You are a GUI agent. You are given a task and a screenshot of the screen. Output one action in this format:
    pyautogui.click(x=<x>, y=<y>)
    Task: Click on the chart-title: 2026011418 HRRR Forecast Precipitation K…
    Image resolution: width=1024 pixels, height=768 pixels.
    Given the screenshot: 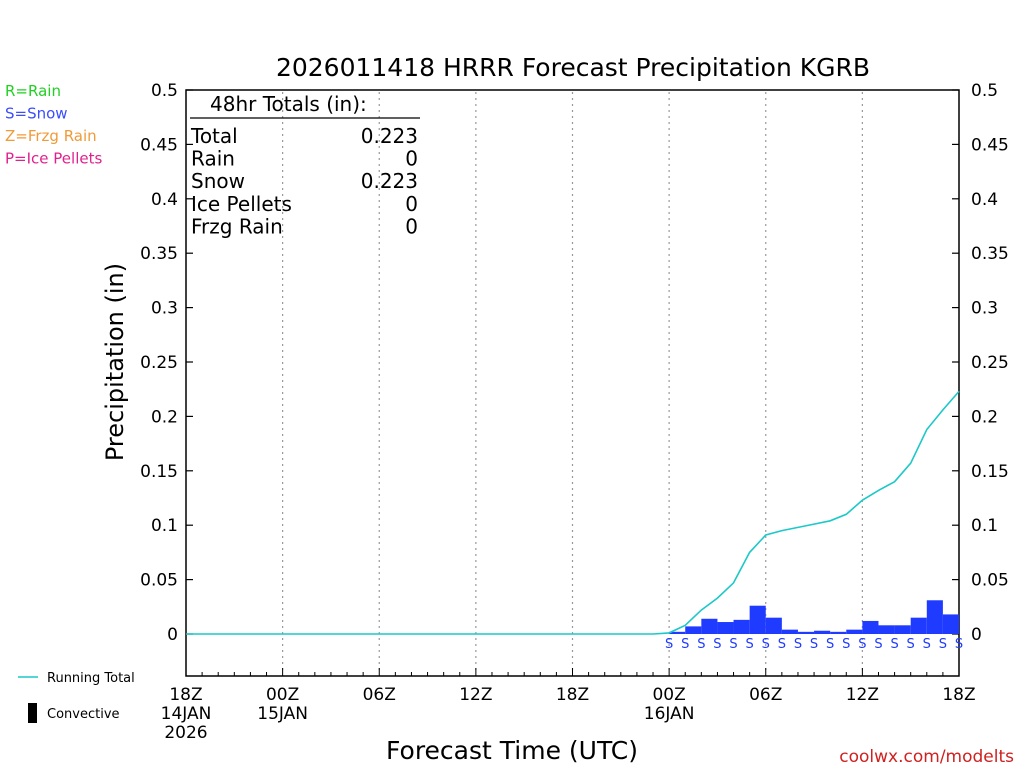 What is the action you would take?
    pyautogui.click(x=573, y=67)
    